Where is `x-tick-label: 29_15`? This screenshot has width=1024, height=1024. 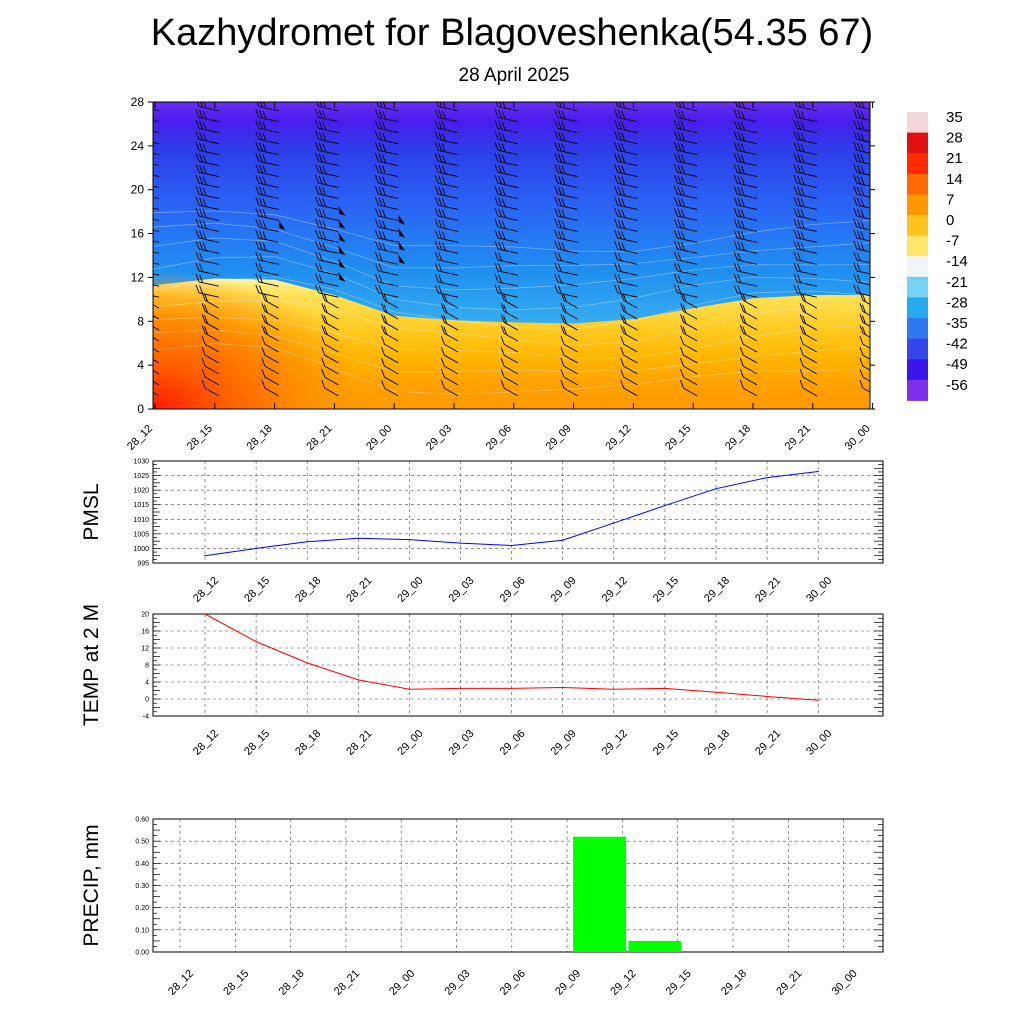 x-tick-label: 29_15 is located at coordinates (666, 743).